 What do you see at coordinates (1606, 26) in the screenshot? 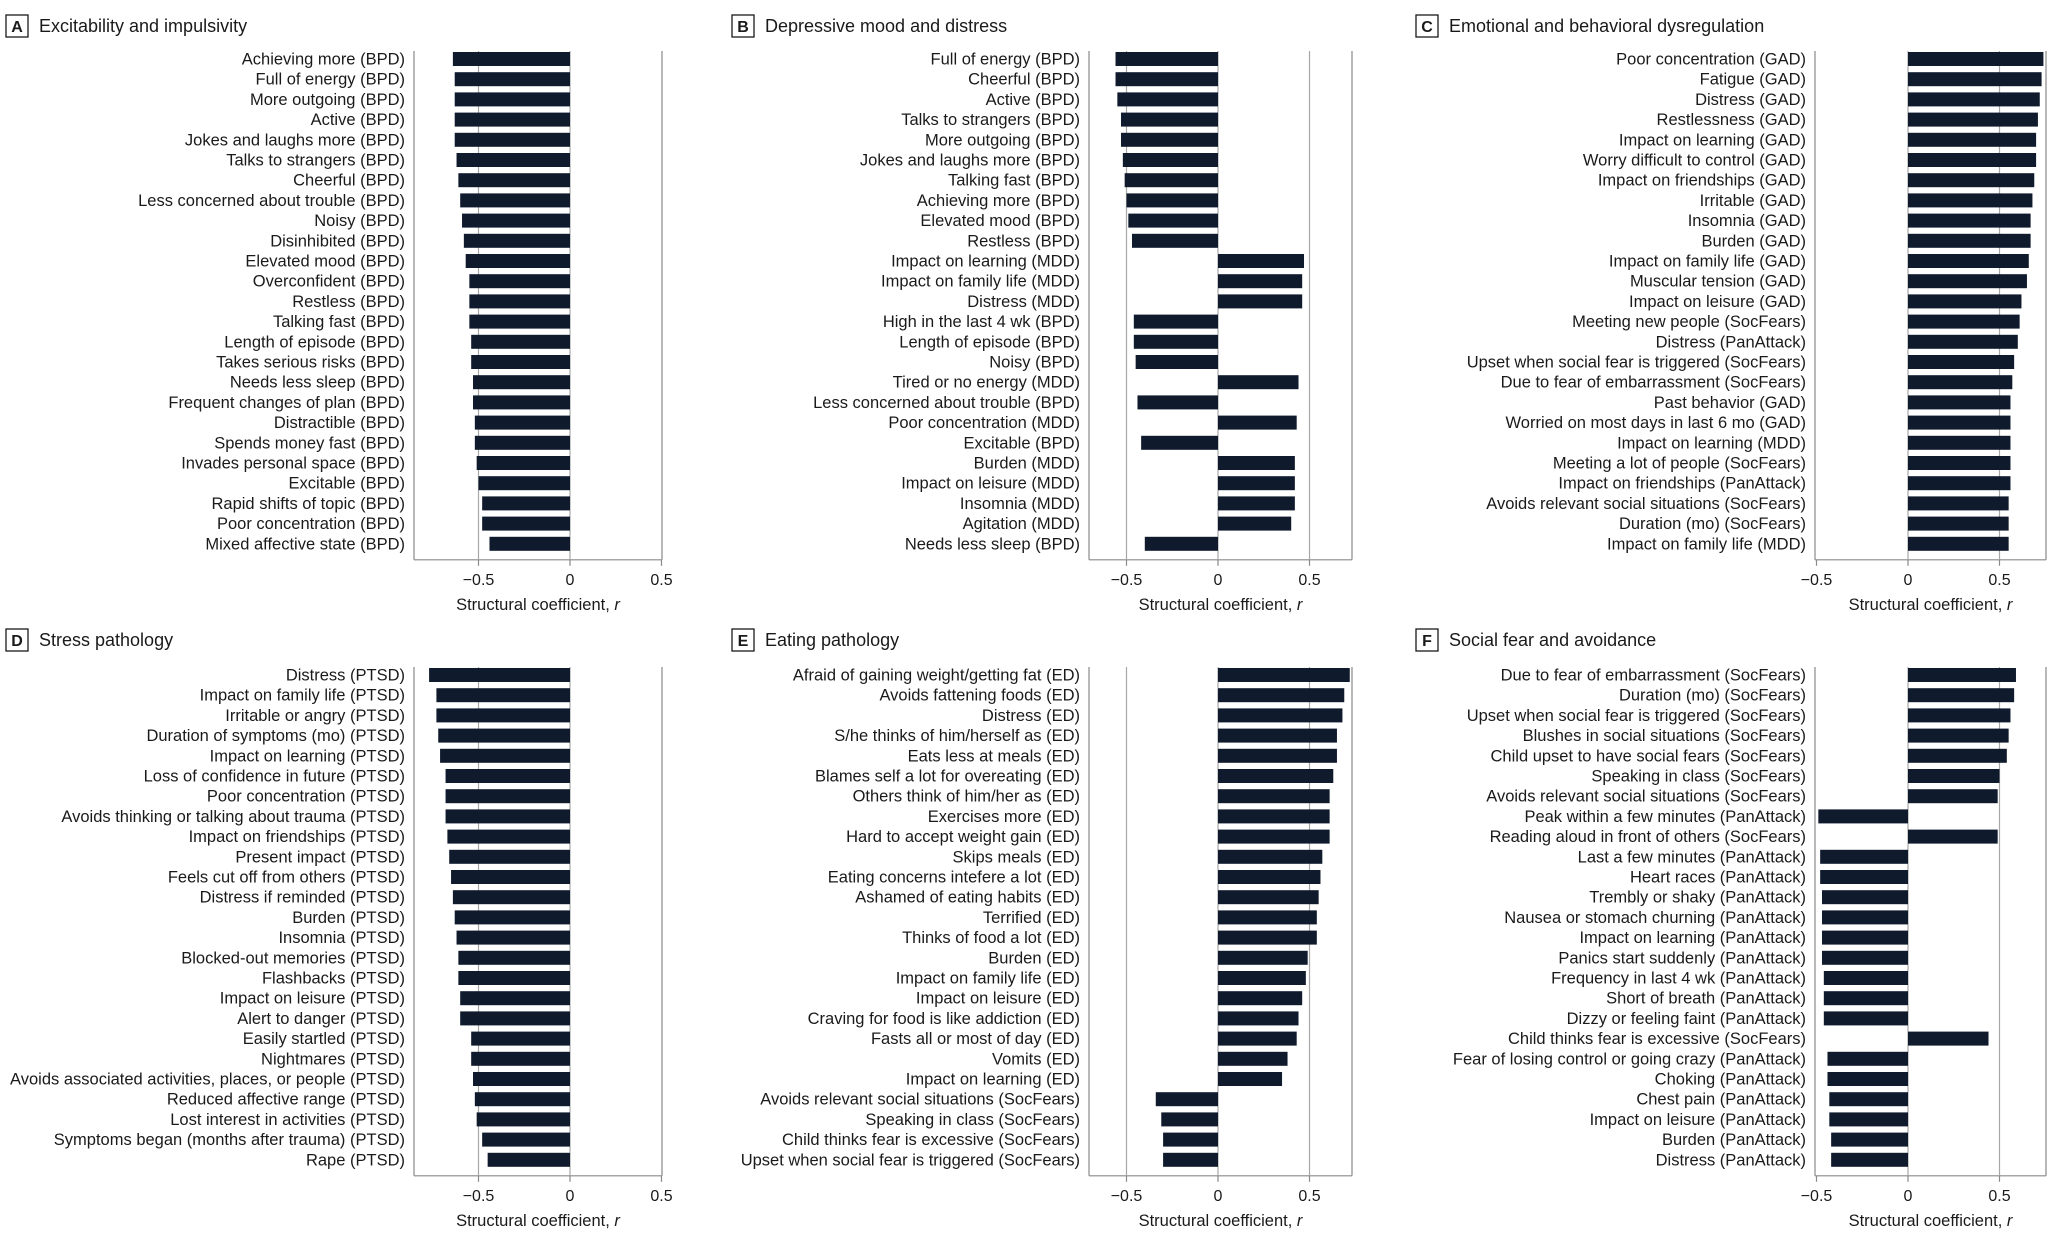
I see `panel-title: Emotional and behavioral dysregulation` at bounding box center [1606, 26].